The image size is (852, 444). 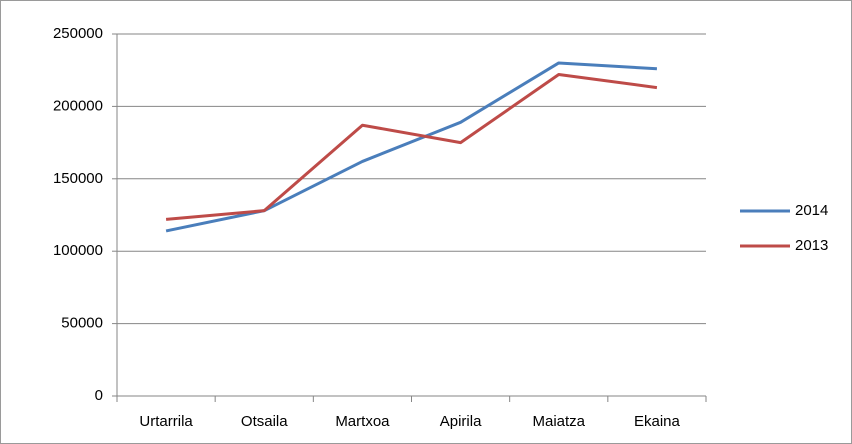 I want to click on x-tick-label: Ekaina, so click(x=657, y=421).